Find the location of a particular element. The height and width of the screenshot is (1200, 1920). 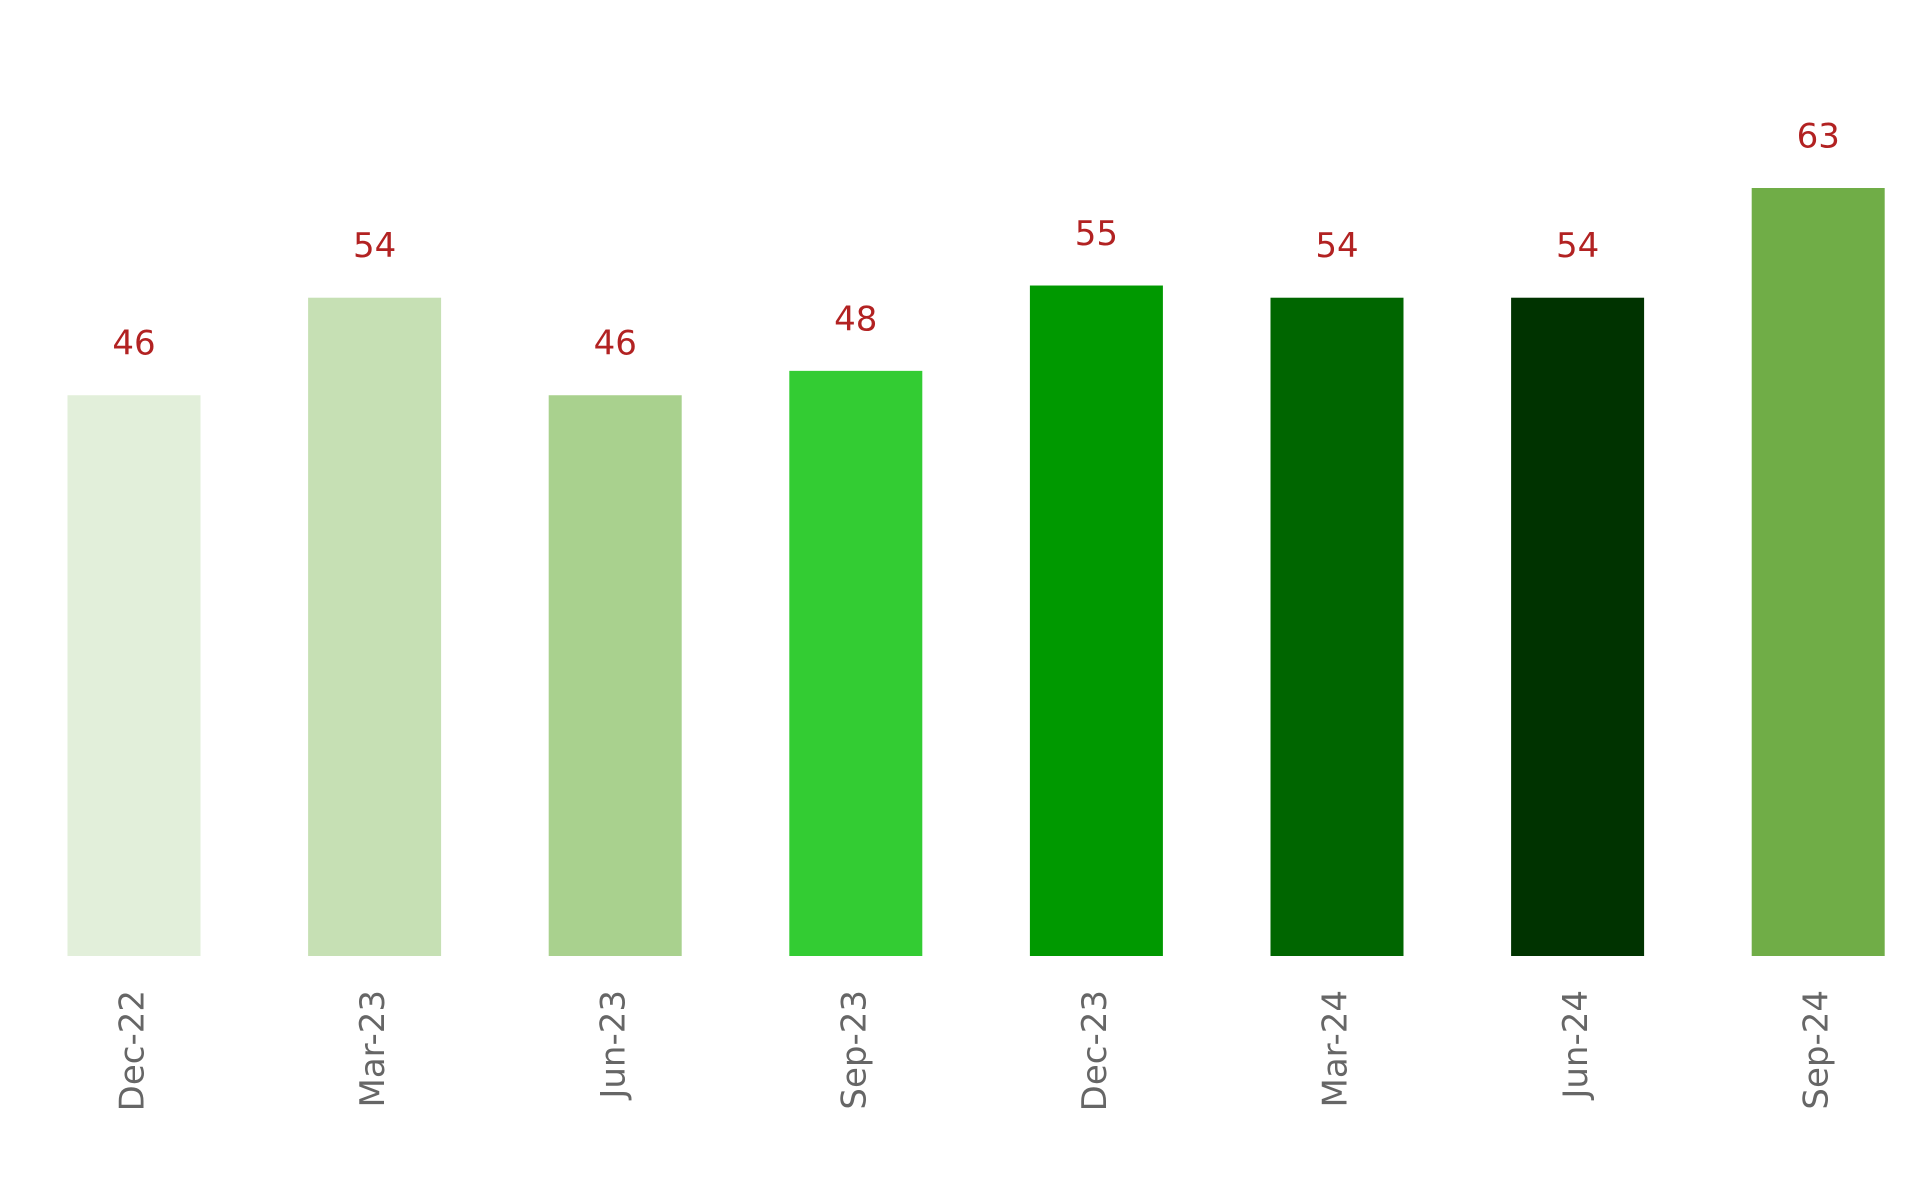

value-label: 48 is located at coordinates (855, 319).